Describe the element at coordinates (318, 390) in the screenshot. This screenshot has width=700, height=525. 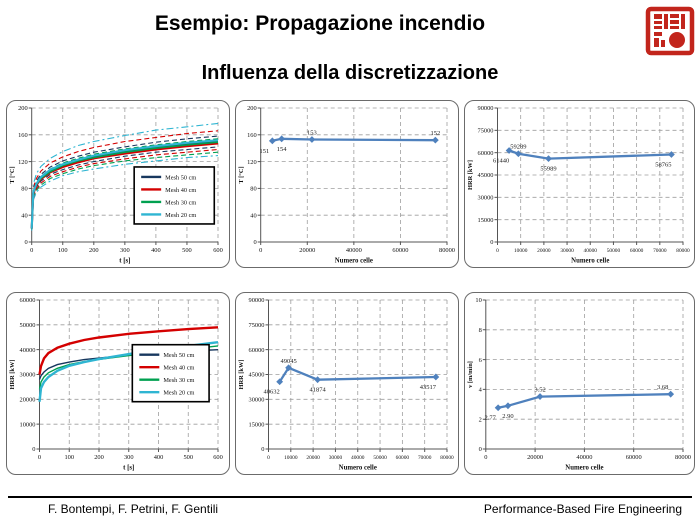
I see `svg-text: 41874` at that location.